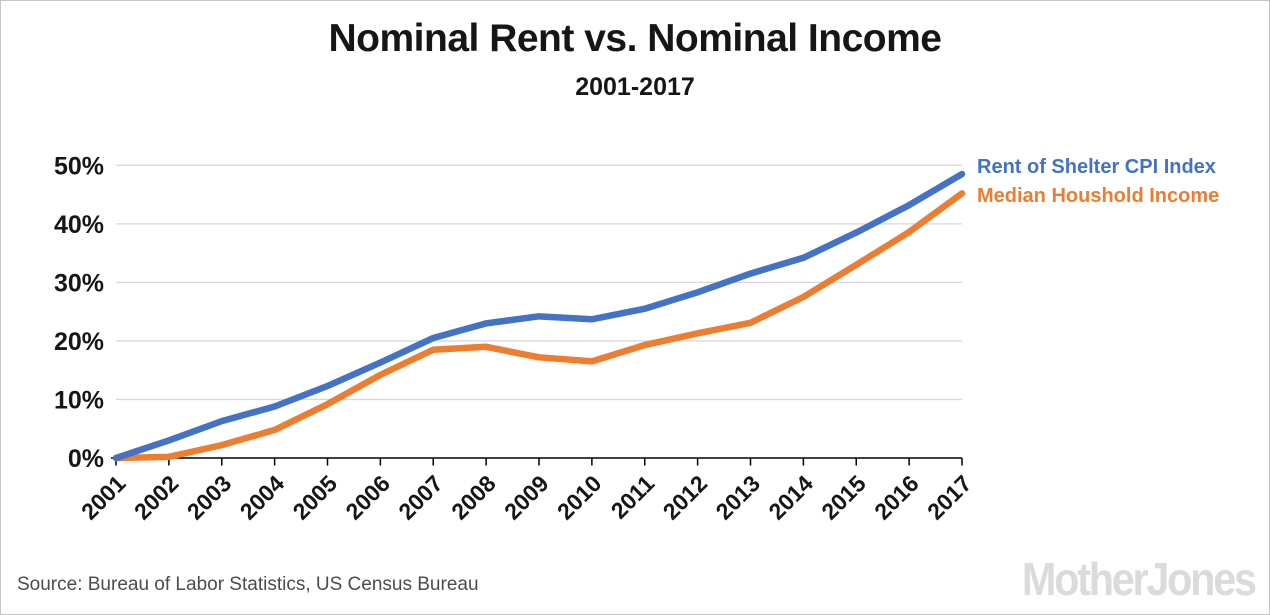 This screenshot has width=1270, height=615. What do you see at coordinates (314, 497) in the screenshot?
I see `x-tick-label: 2005` at bounding box center [314, 497].